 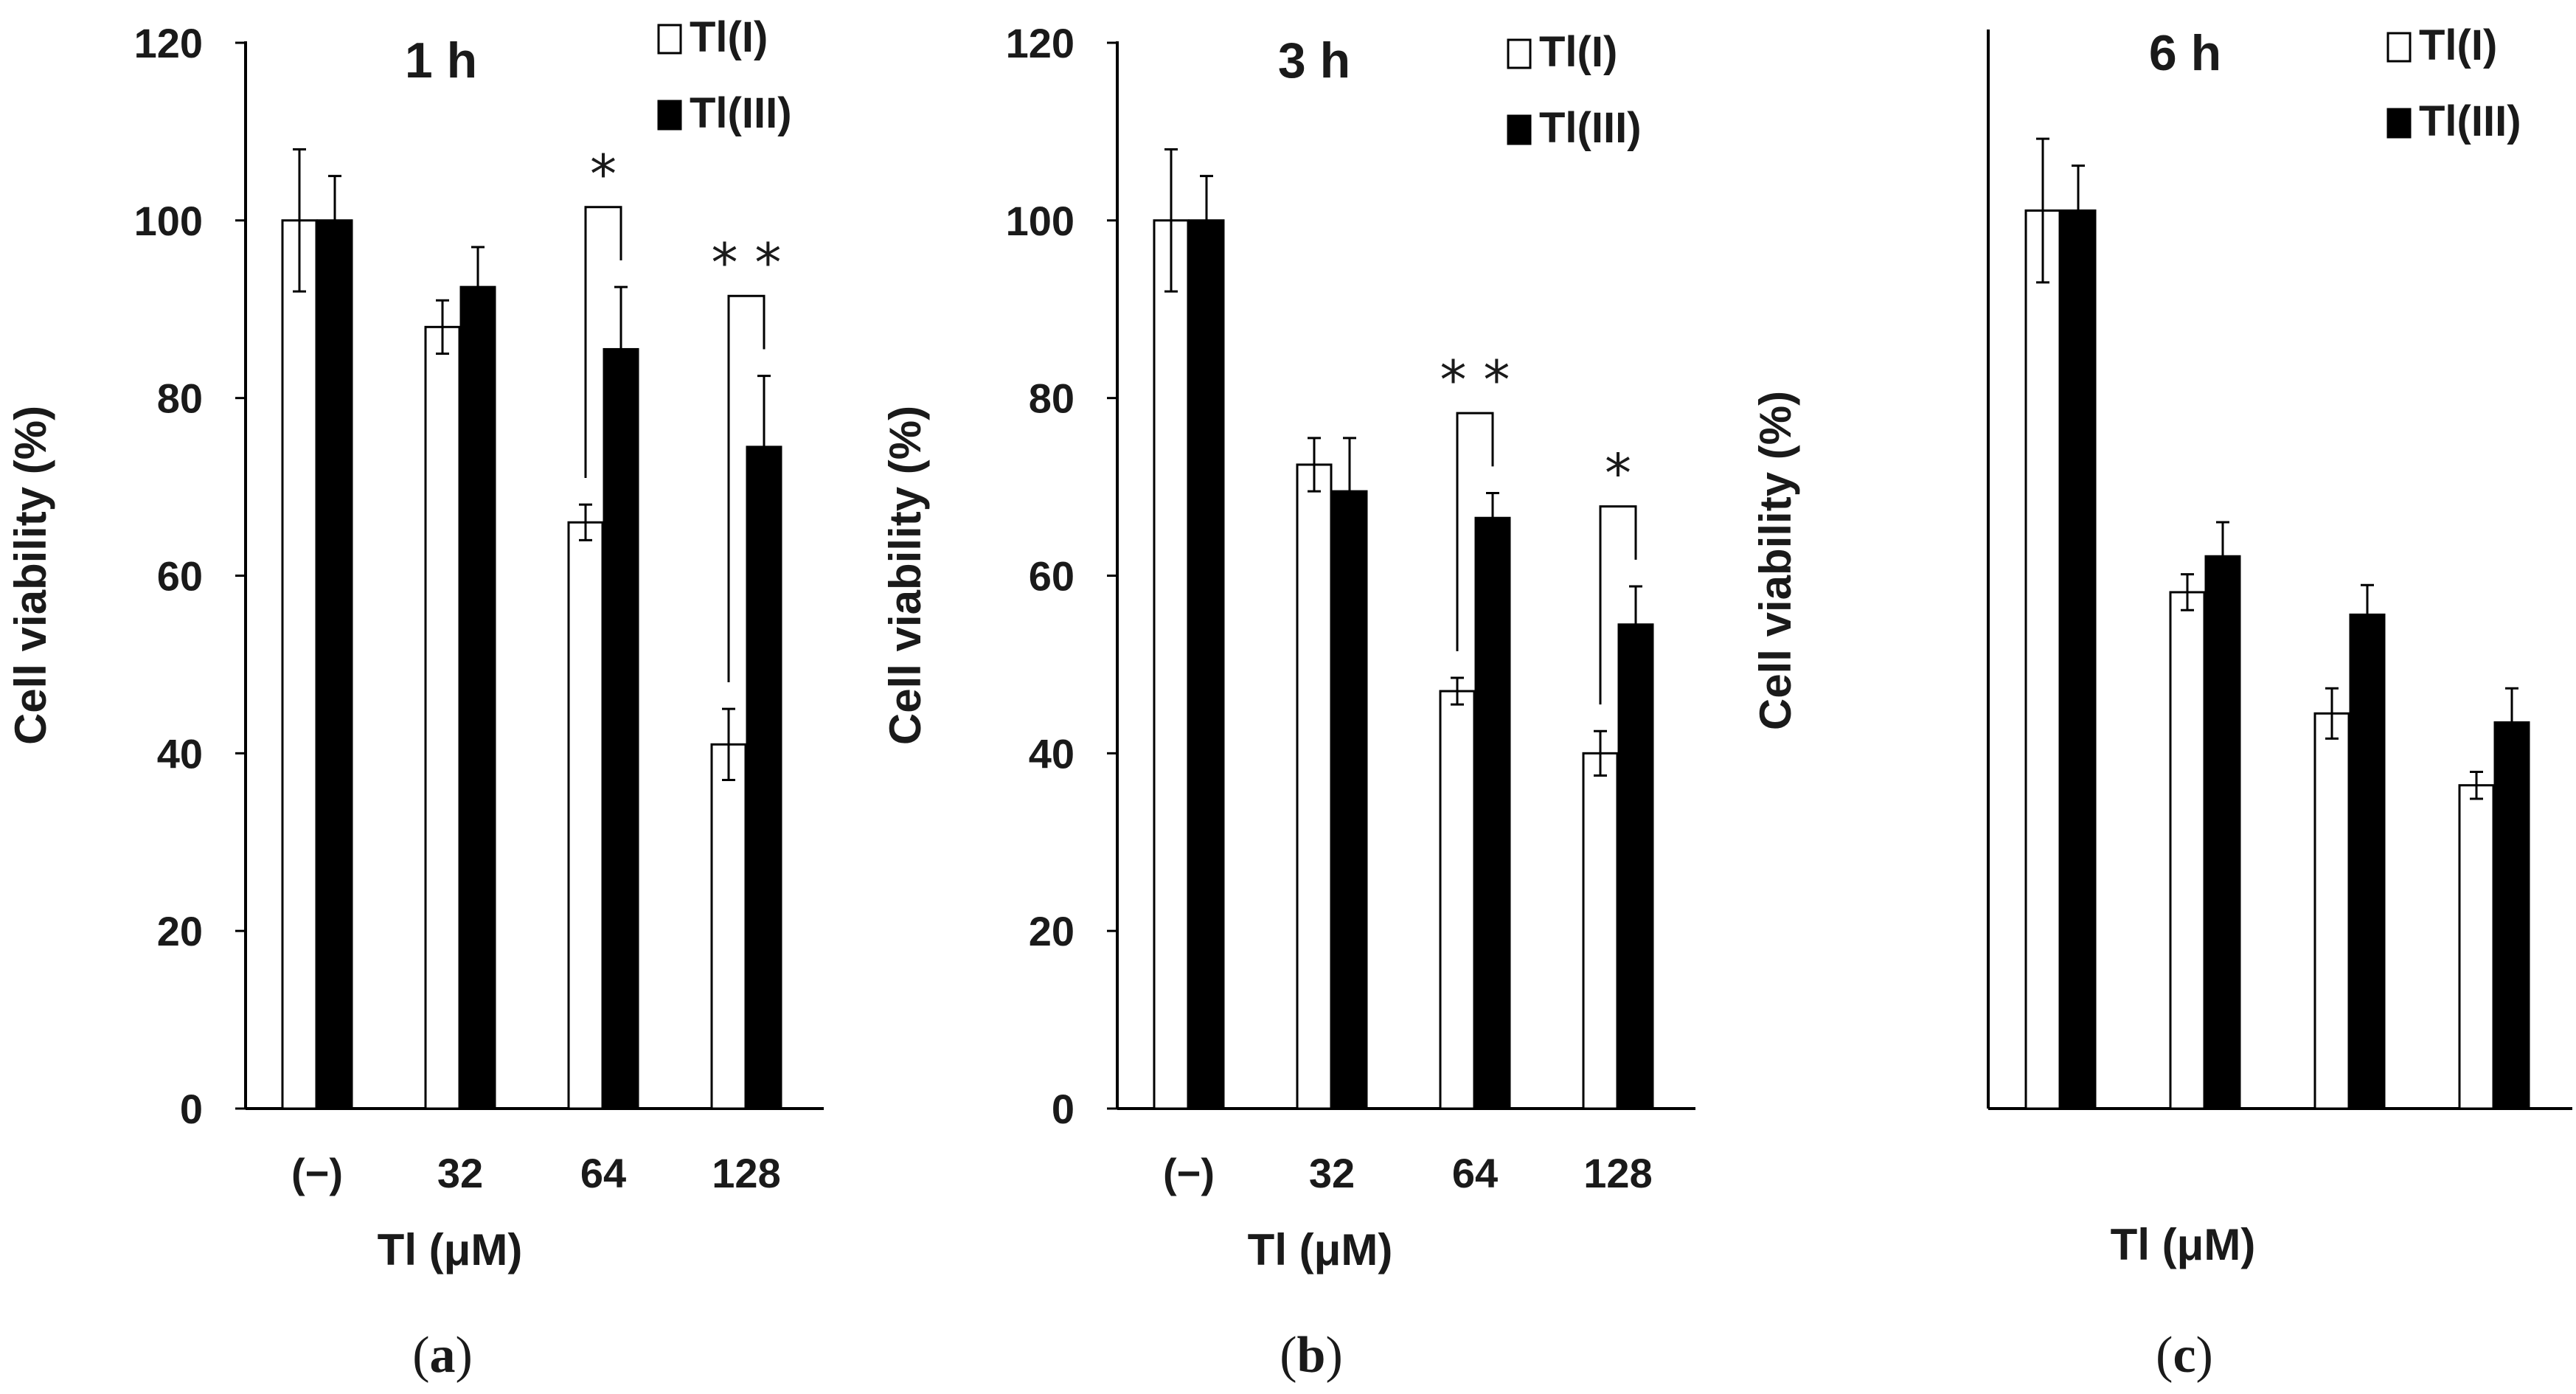 I want to click on chart-title: 1 h, so click(x=441, y=60).